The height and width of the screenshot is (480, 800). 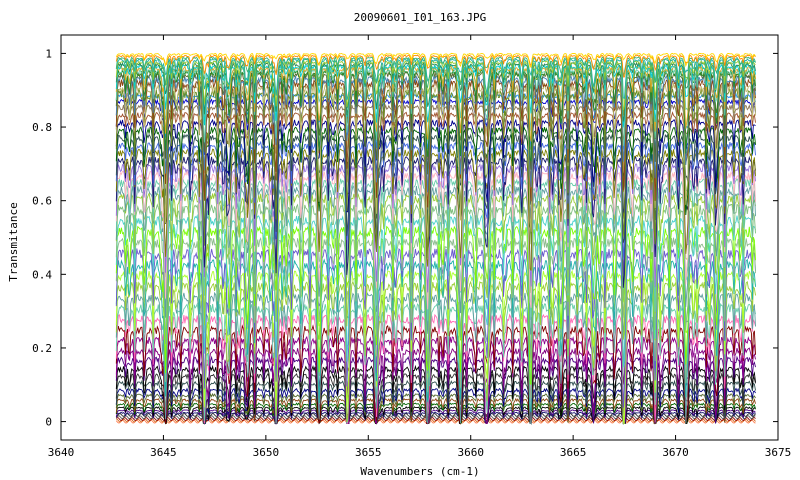 I want to click on chart-title: 20090601_I01_163.JPG, so click(x=420, y=17).